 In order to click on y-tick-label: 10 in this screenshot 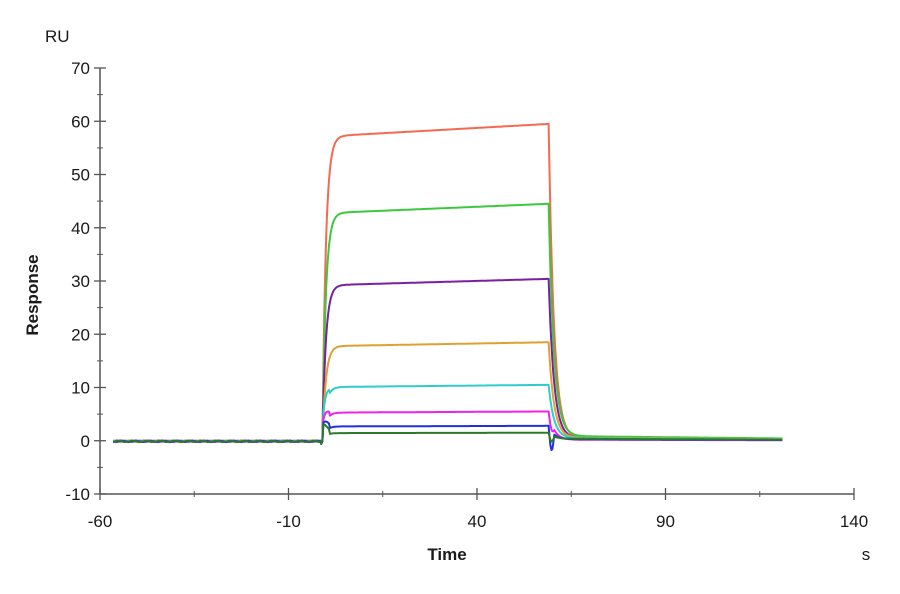, I will do `click(80, 388)`.